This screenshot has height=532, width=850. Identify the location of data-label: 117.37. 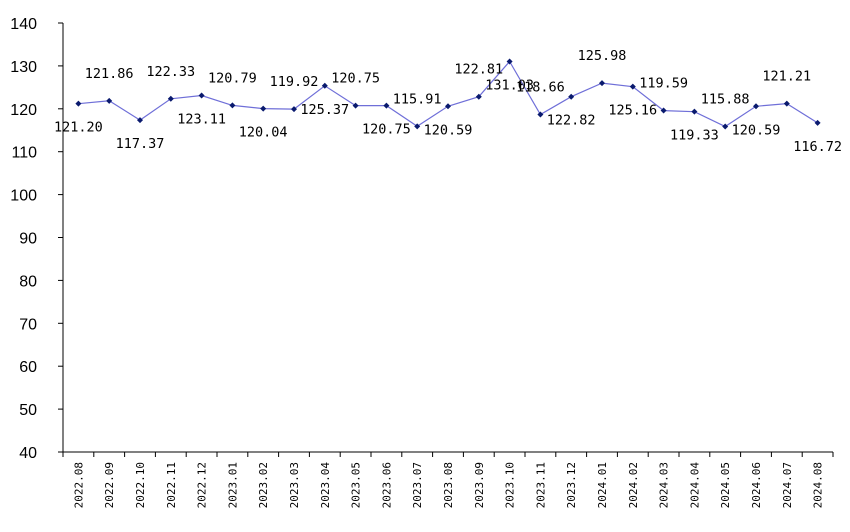
(140, 144).